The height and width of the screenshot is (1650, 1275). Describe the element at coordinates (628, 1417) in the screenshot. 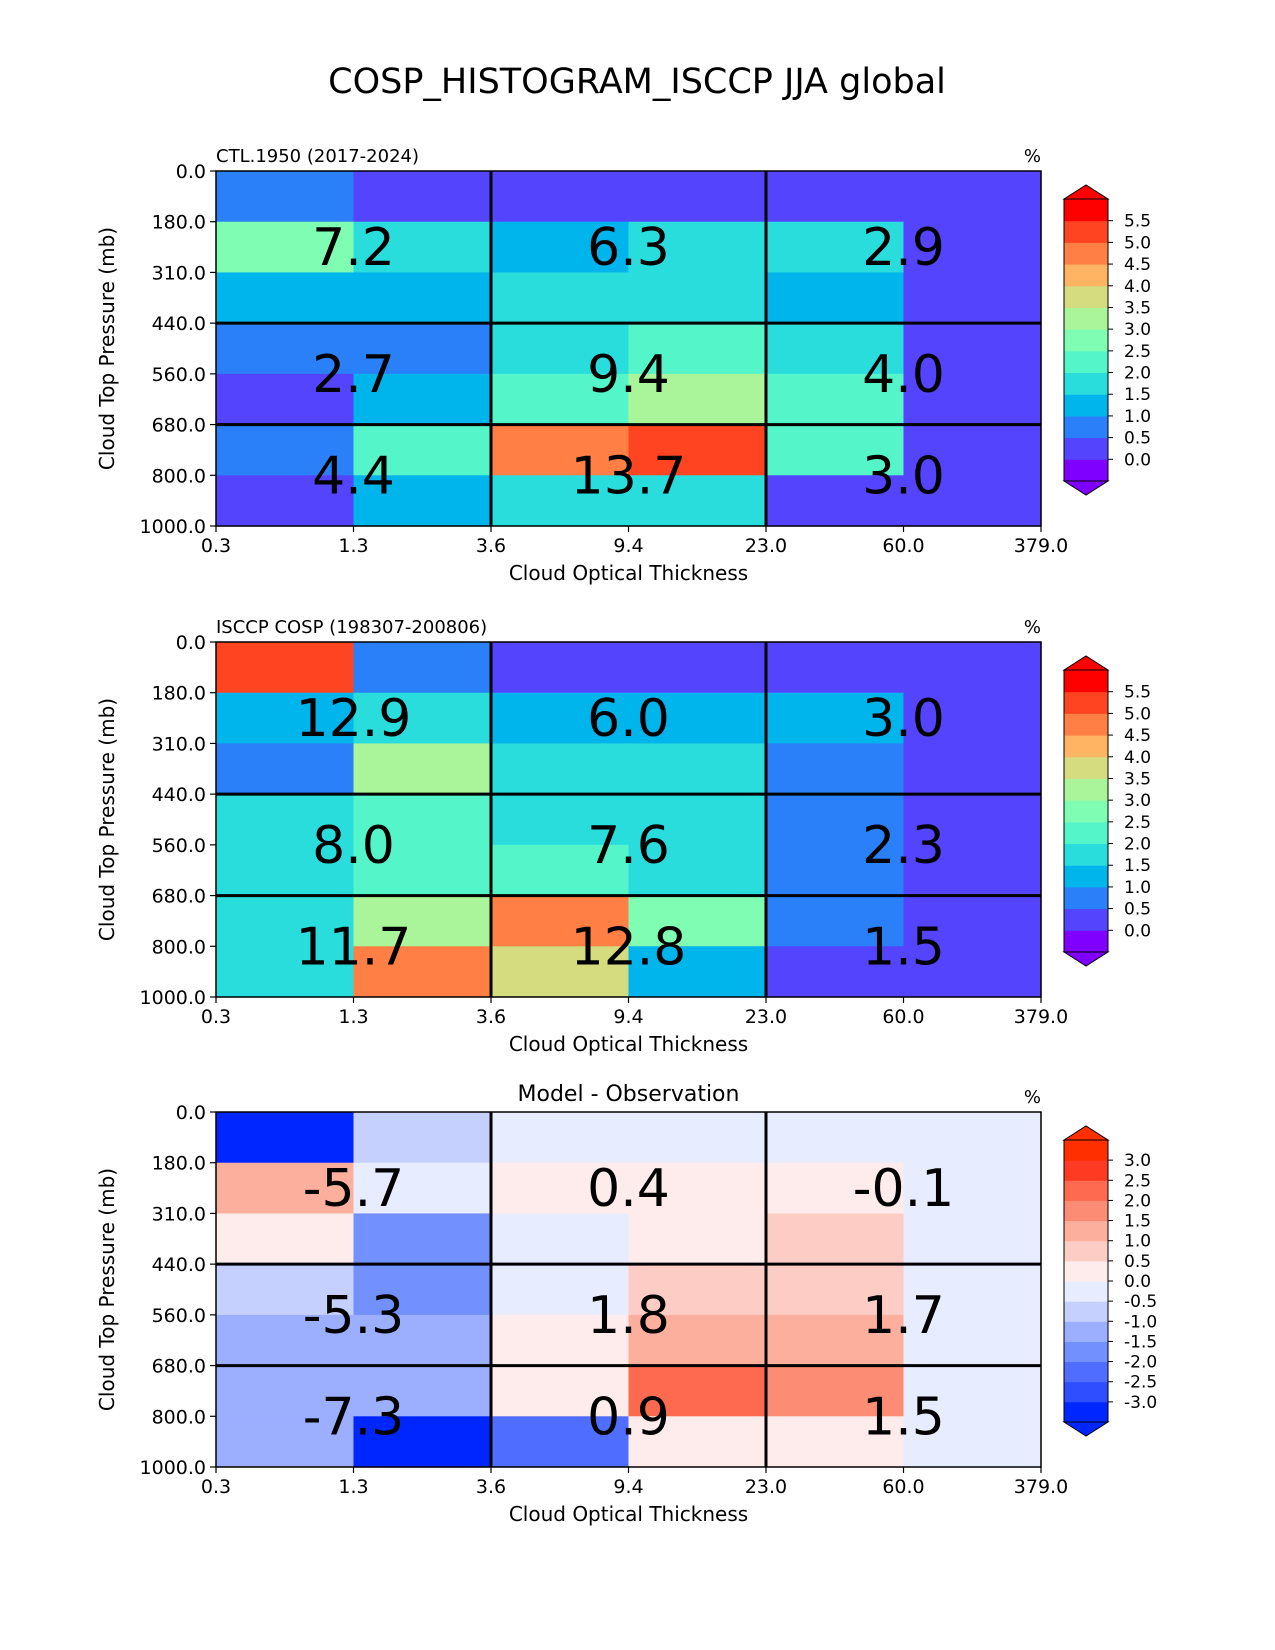

I see `block-sum-label: 0.9` at that location.